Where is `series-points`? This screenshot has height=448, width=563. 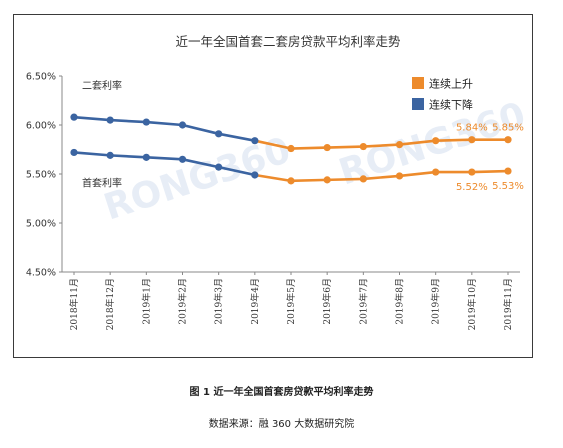 series-points is located at coordinates (291, 149).